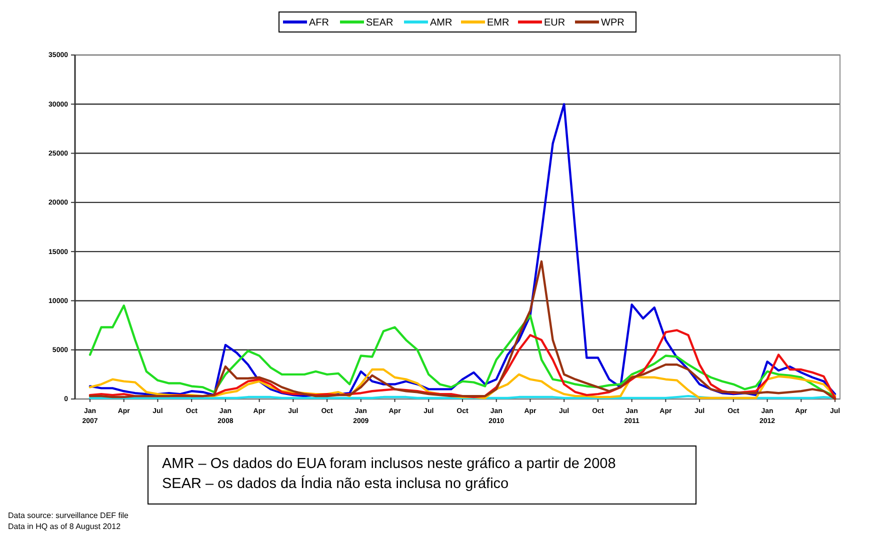 This screenshot has height=534, width=870. Describe the element at coordinates (389, 464) in the screenshot. I see `text: AMR – Os dados do EUA foram inclusos neste gráfico a partir de 2008` at that location.